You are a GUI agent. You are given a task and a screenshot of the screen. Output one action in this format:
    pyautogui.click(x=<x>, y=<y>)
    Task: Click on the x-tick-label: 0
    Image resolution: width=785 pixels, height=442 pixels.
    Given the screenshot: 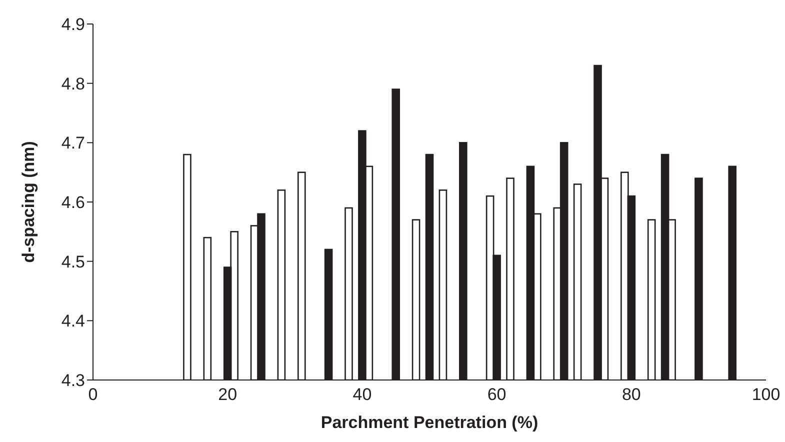 What is the action you would take?
    pyautogui.click(x=93, y=394)
    